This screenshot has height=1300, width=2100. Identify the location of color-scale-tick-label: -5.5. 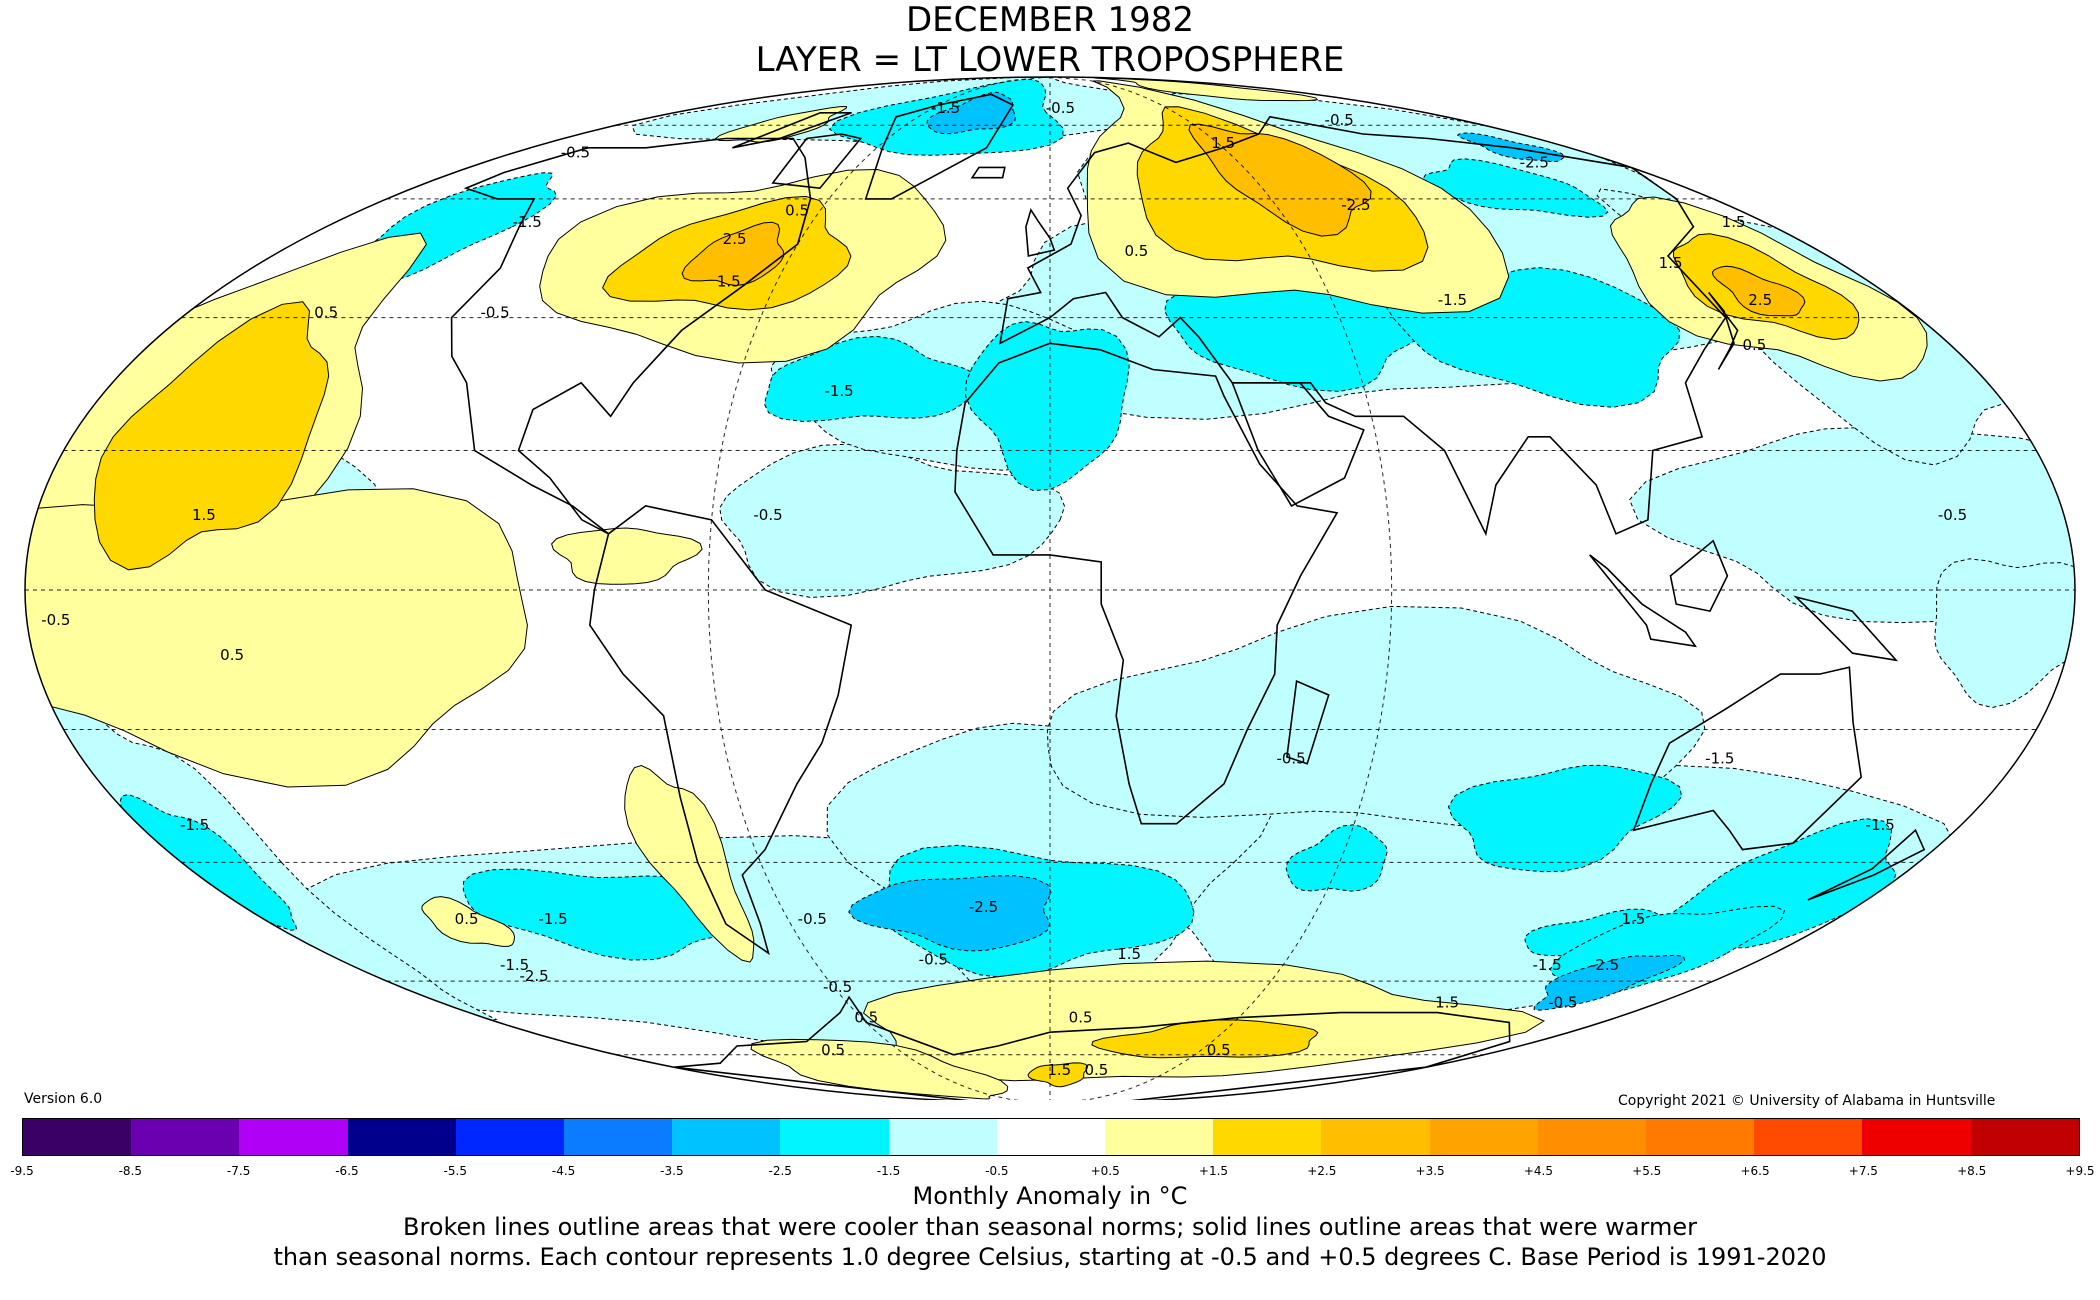
(455, 1171).